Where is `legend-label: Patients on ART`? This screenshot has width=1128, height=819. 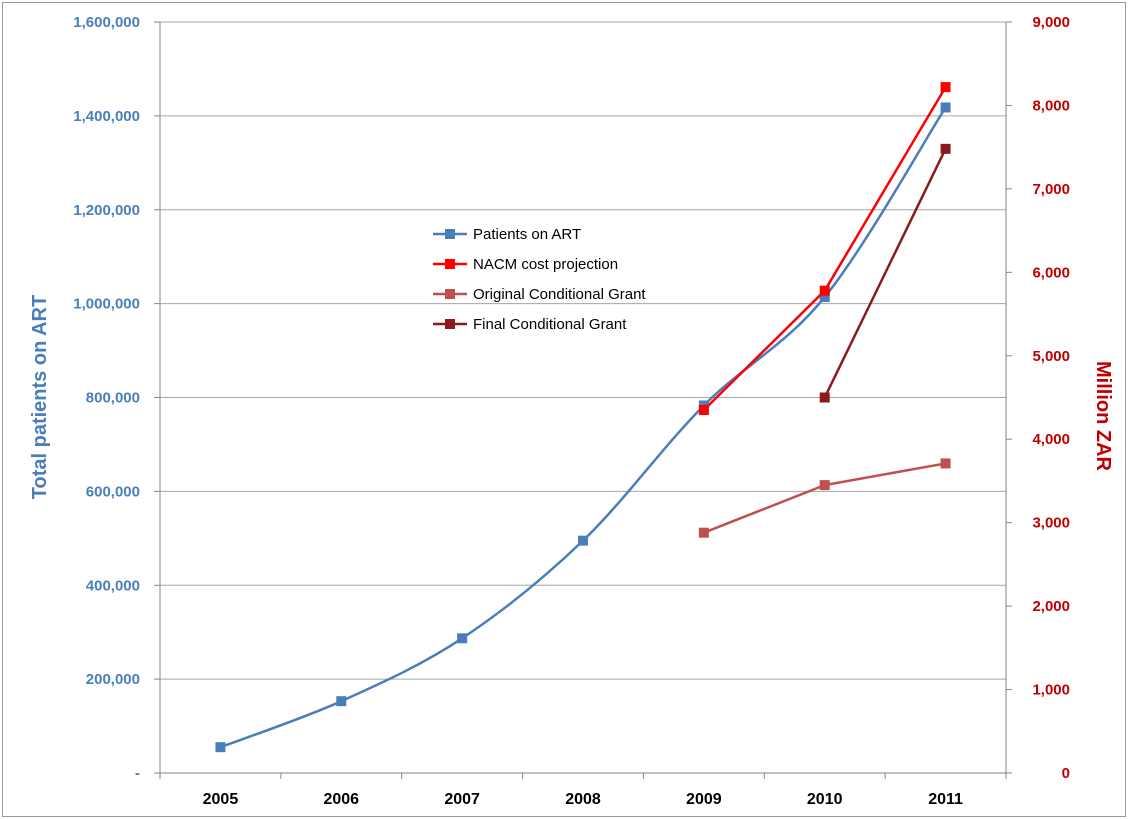
legend-label: Patients on ART is located at coordinates (527, 234).